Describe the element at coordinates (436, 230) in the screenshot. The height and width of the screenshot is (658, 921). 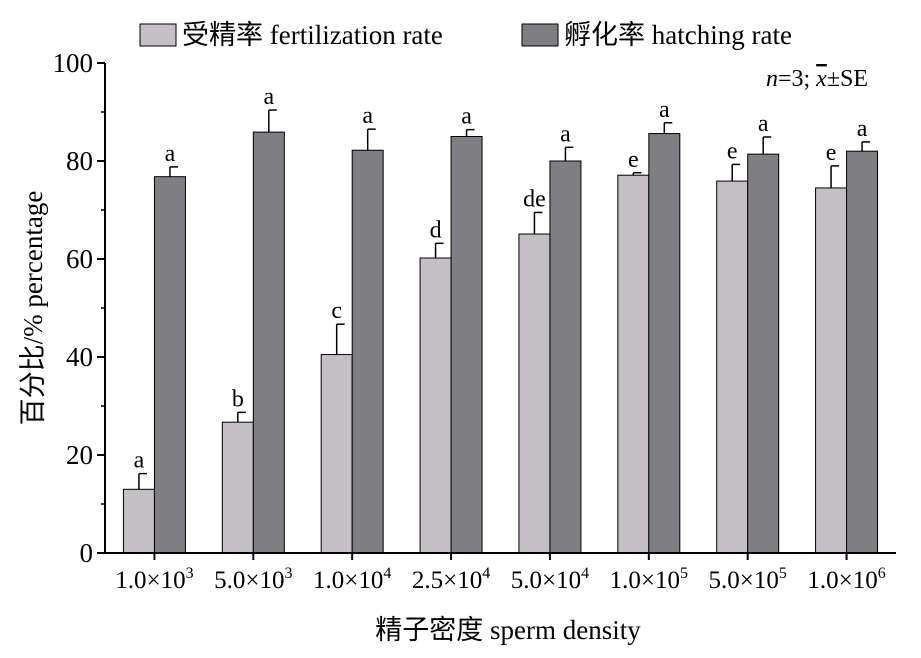
I see `significance-label: d` at that location.